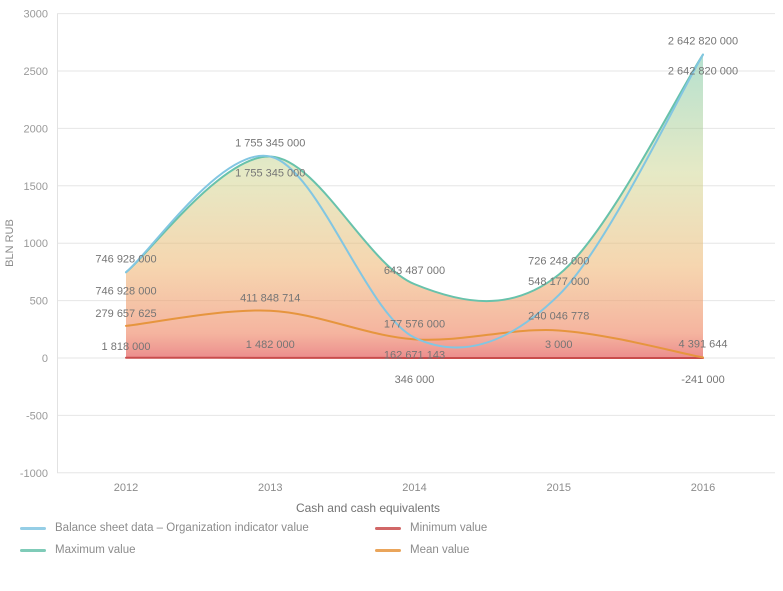  I want to click on legend-item-3: Mean value, so click(431, 550).